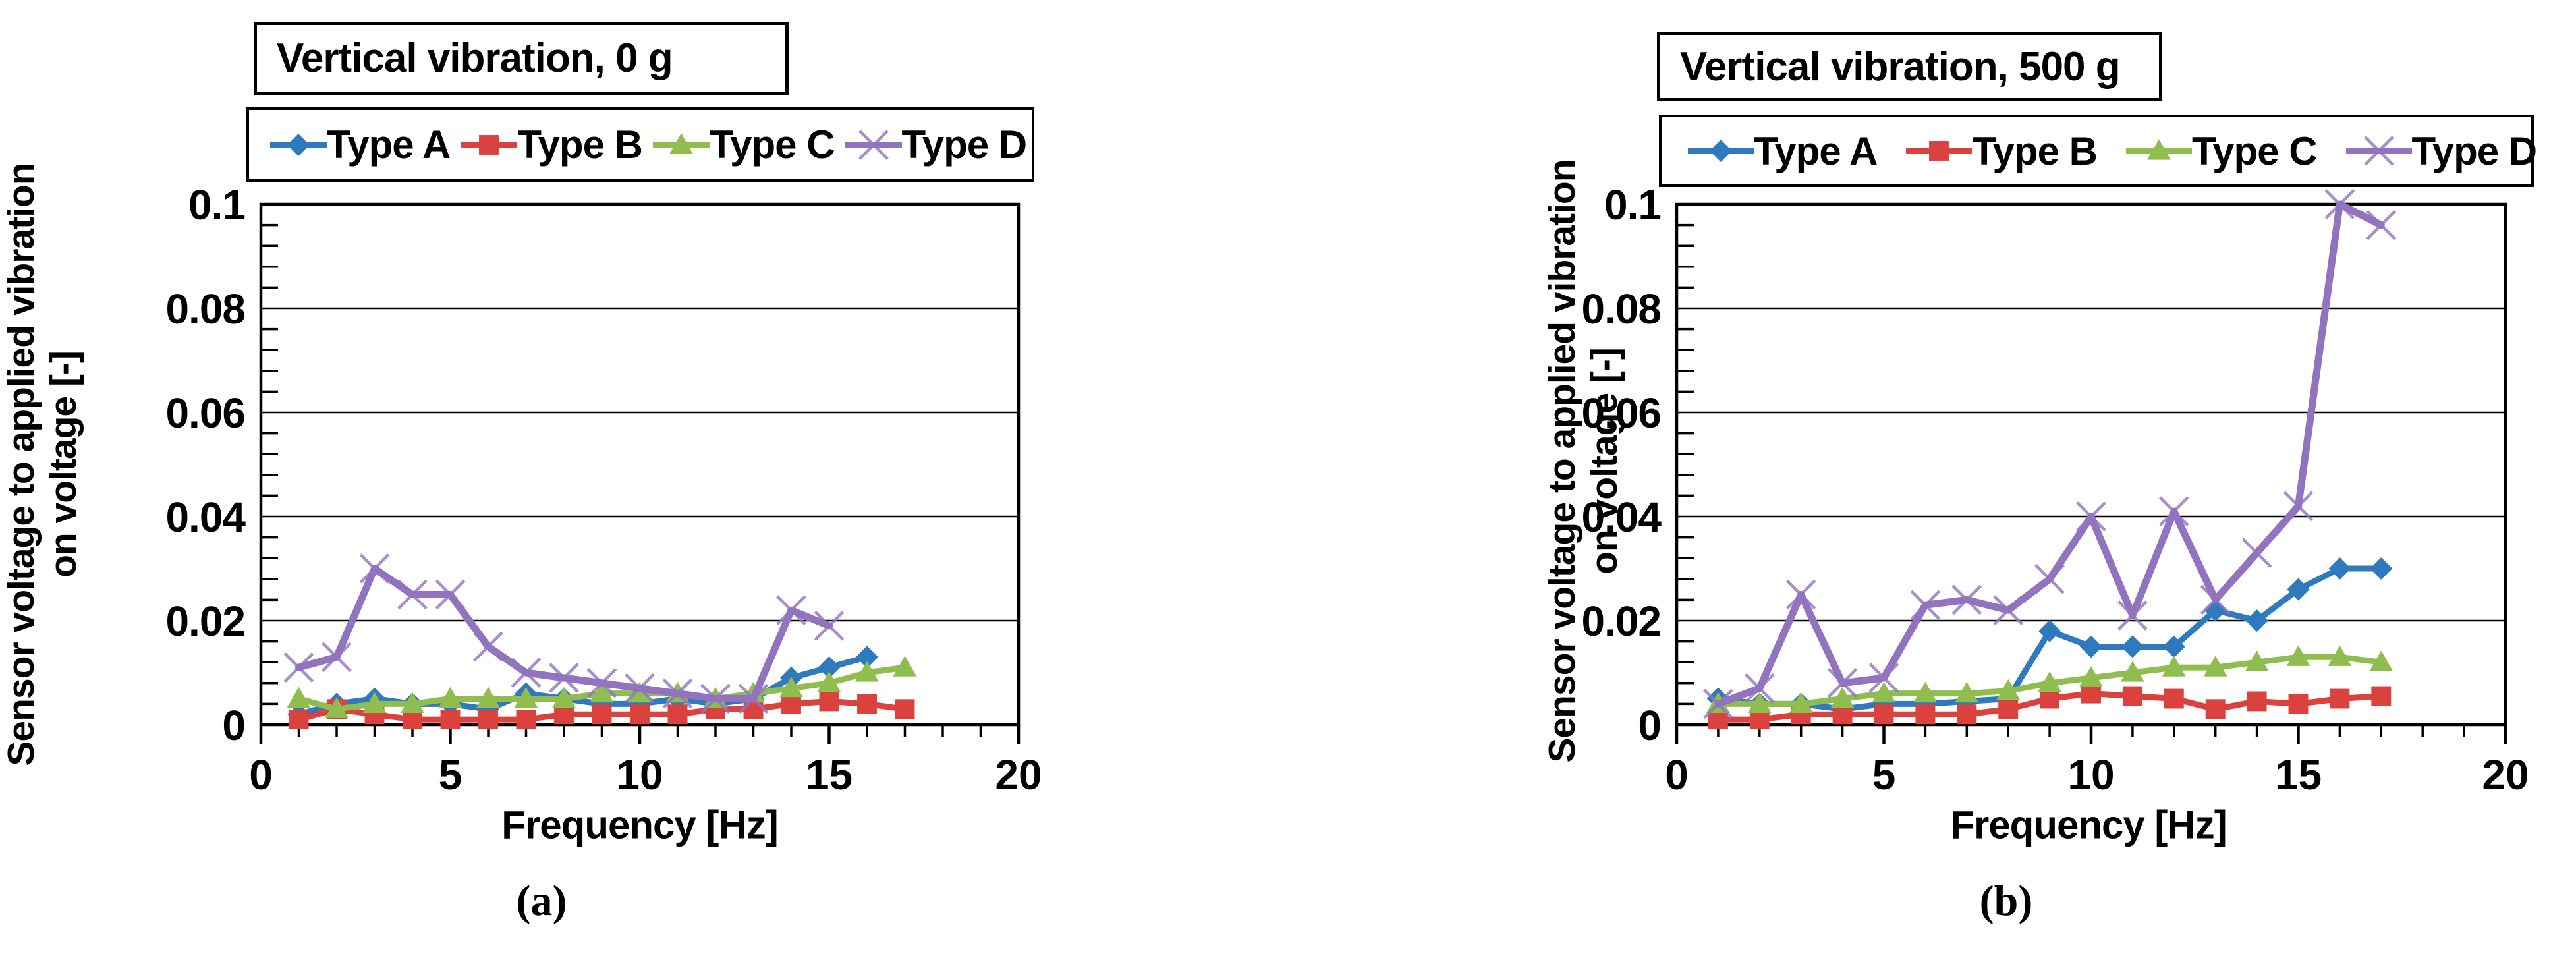  What do you see at coordinates (1900, 66) in the screenshot?
I see `chart-title-b: Vertical vibration, 500 g` at bounding box center [1900, 66].